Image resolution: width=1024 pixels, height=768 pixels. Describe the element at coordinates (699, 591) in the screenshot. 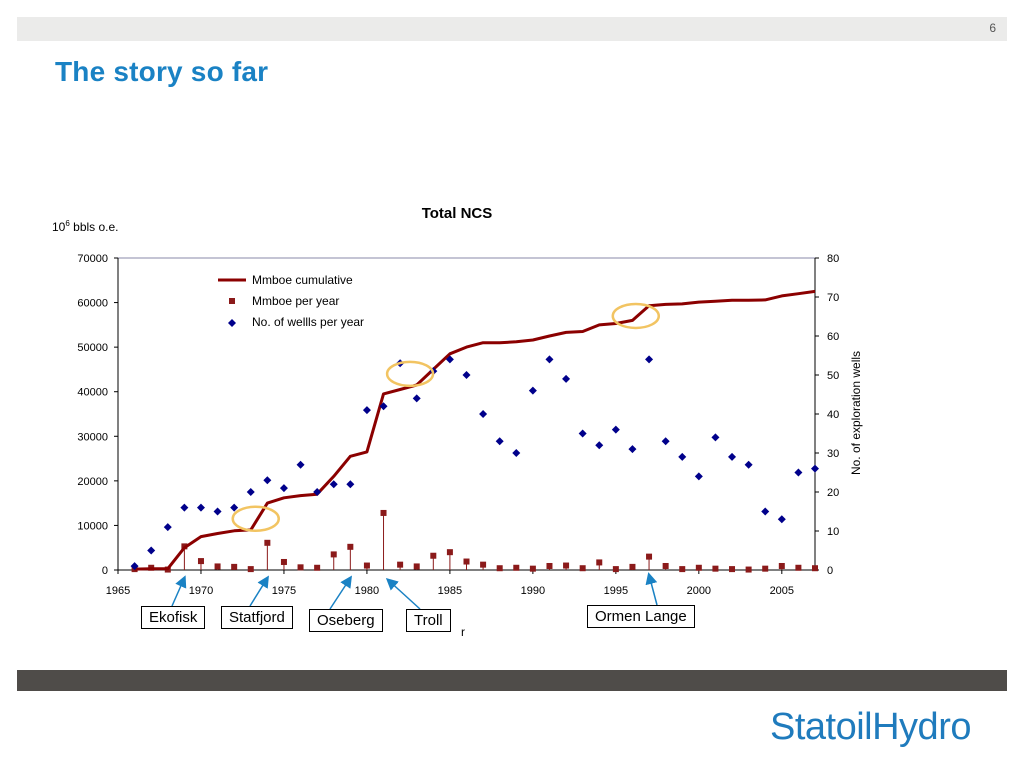

I see `x-tick-label: 2000` at that location.